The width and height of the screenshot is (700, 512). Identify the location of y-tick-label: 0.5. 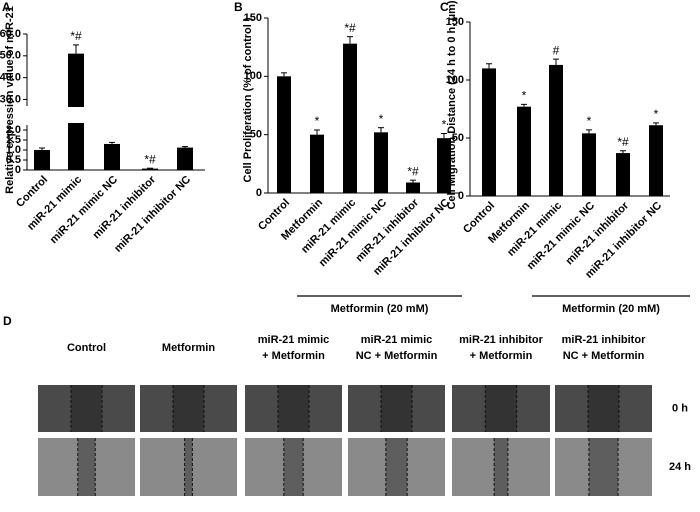
(13, 160).